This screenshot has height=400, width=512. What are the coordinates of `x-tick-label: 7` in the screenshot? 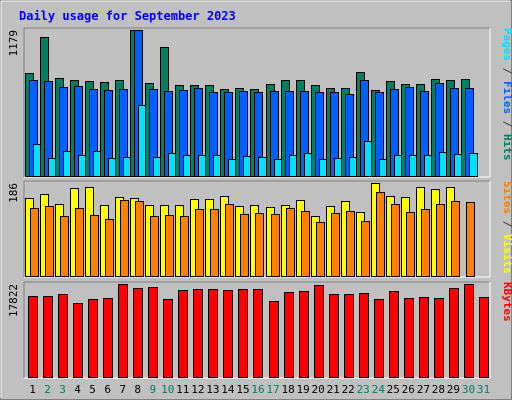 It's located at (122, 389).